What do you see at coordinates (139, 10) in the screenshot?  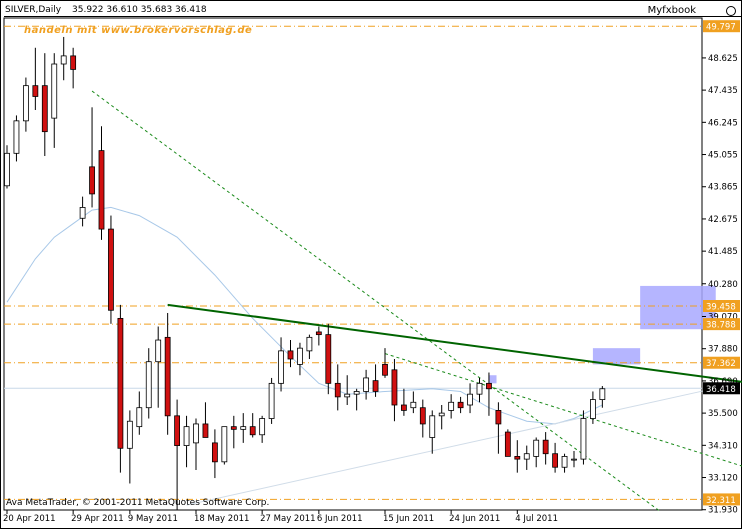 I see `chart-ohlc: 35.922 36.610 35.683 36.418` at bounding box center [139, 10].